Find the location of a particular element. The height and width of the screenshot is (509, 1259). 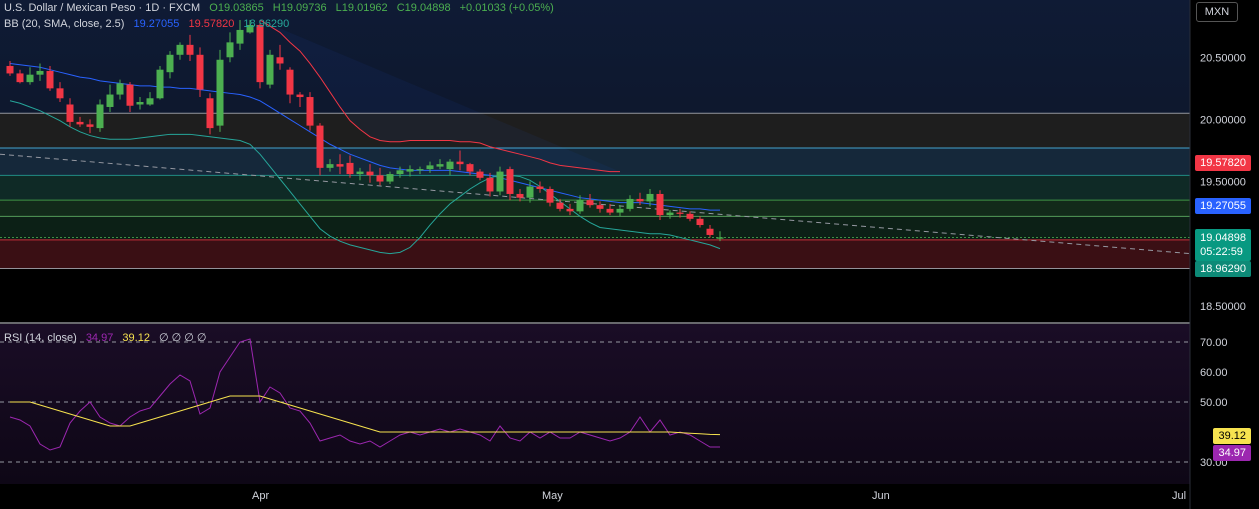

bb-band-fill is located at coordinates (440, 96).